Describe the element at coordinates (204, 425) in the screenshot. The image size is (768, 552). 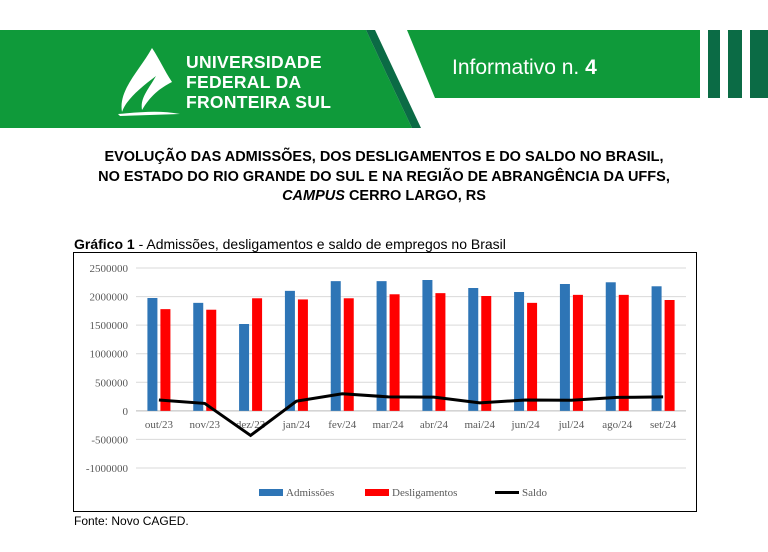
I see `x-tick-label: nov/23` at that location.